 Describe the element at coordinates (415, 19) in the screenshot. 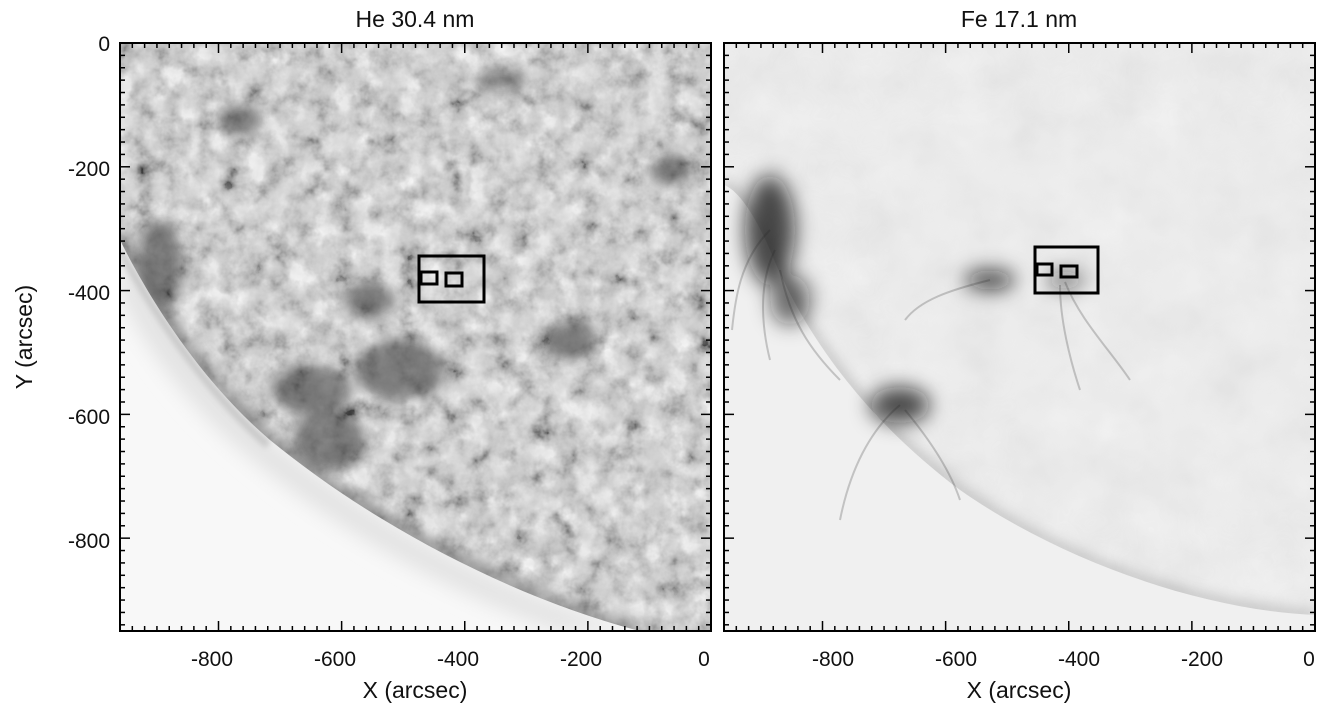

I see `he-panel-title: He 30.4 nm` at that location.